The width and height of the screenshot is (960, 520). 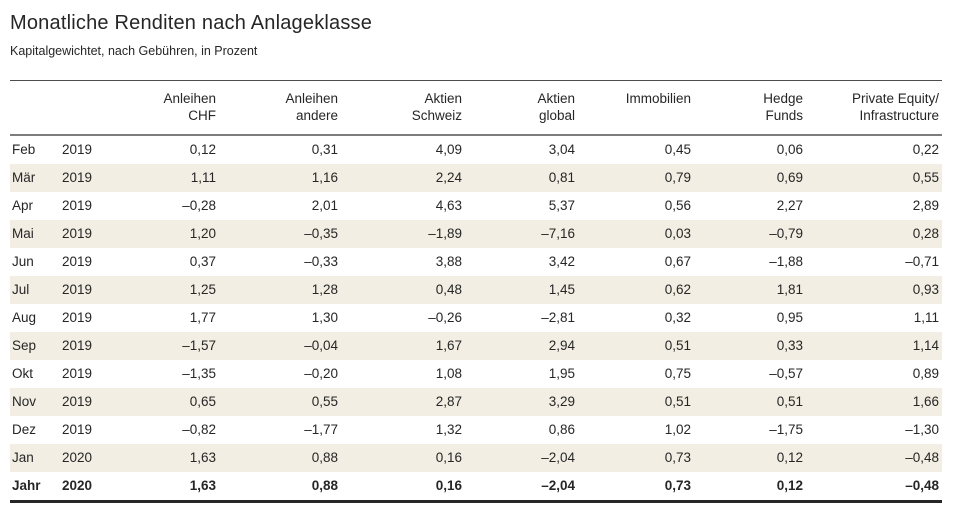 I want to click on value-cell: –1,35, so click(x=199, y=373).